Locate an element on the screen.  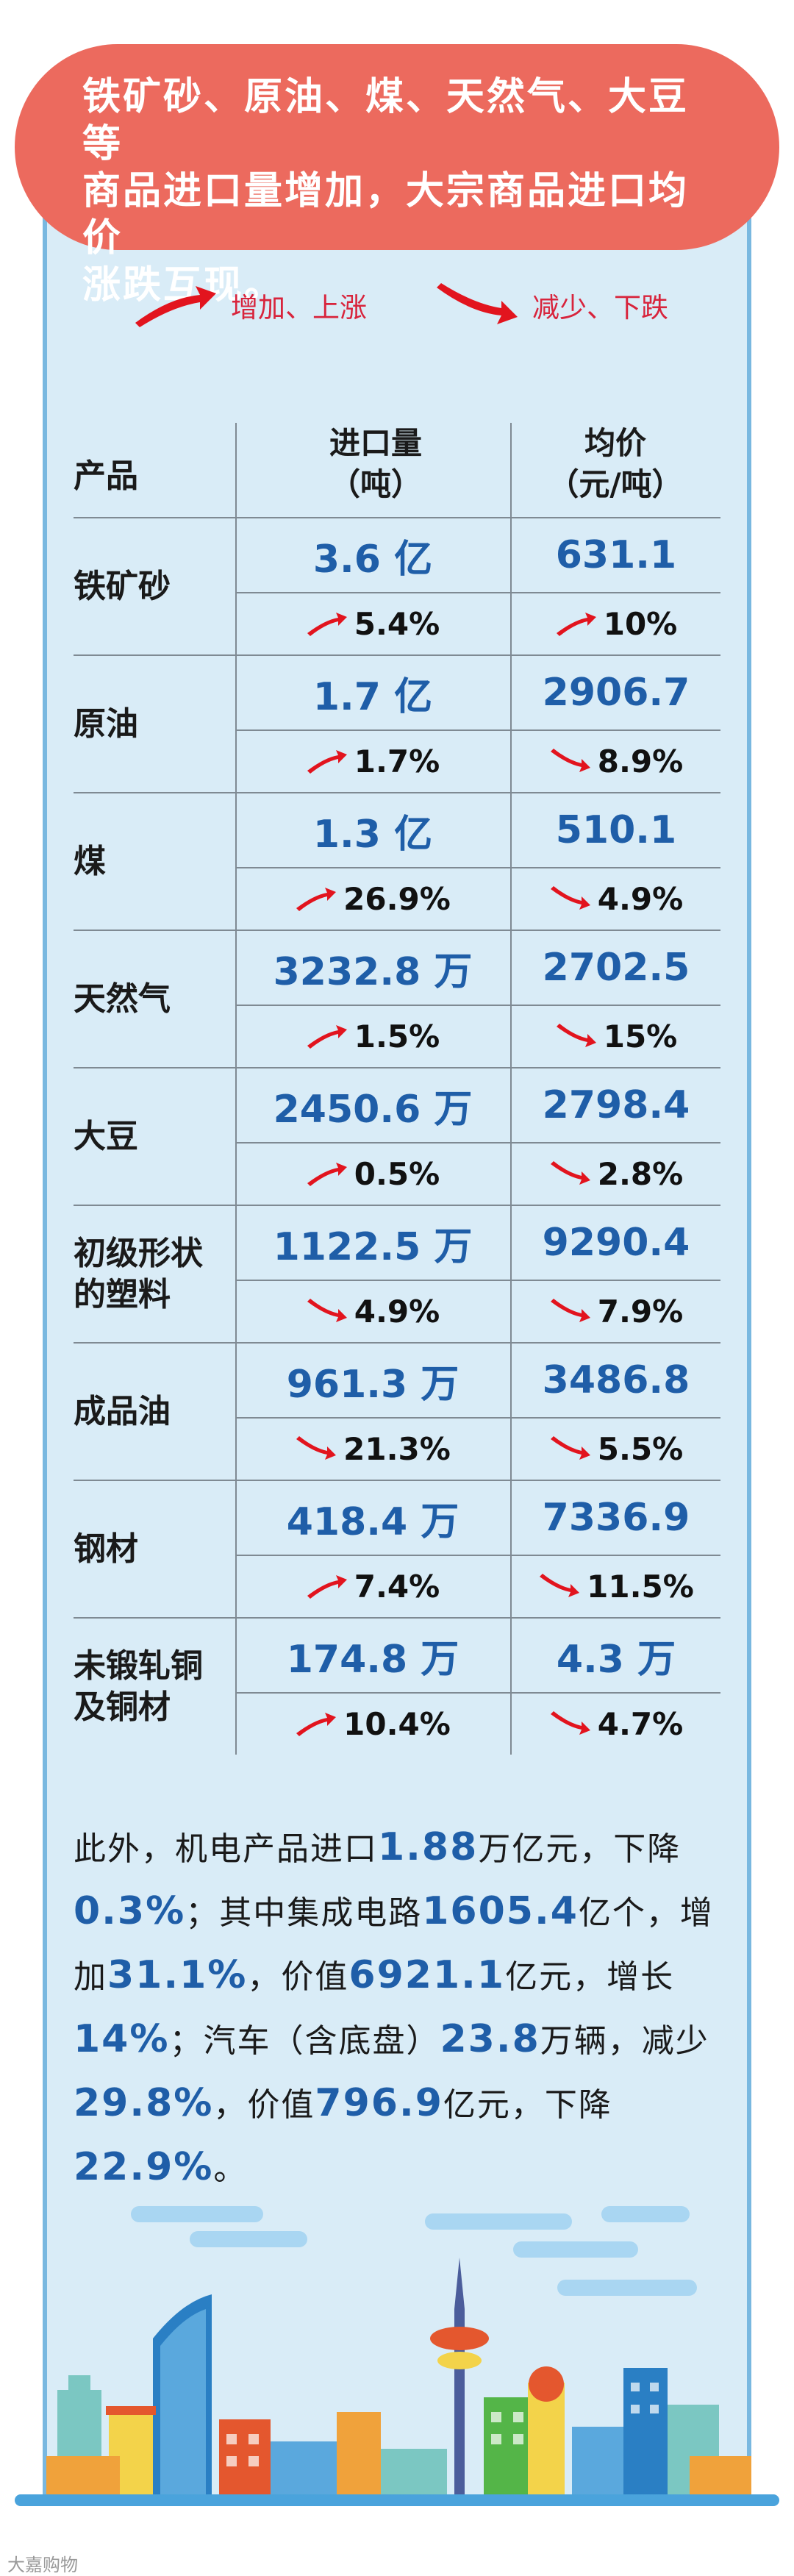
import-volume: 3232.8 万 is located at coordinates (373, 971).